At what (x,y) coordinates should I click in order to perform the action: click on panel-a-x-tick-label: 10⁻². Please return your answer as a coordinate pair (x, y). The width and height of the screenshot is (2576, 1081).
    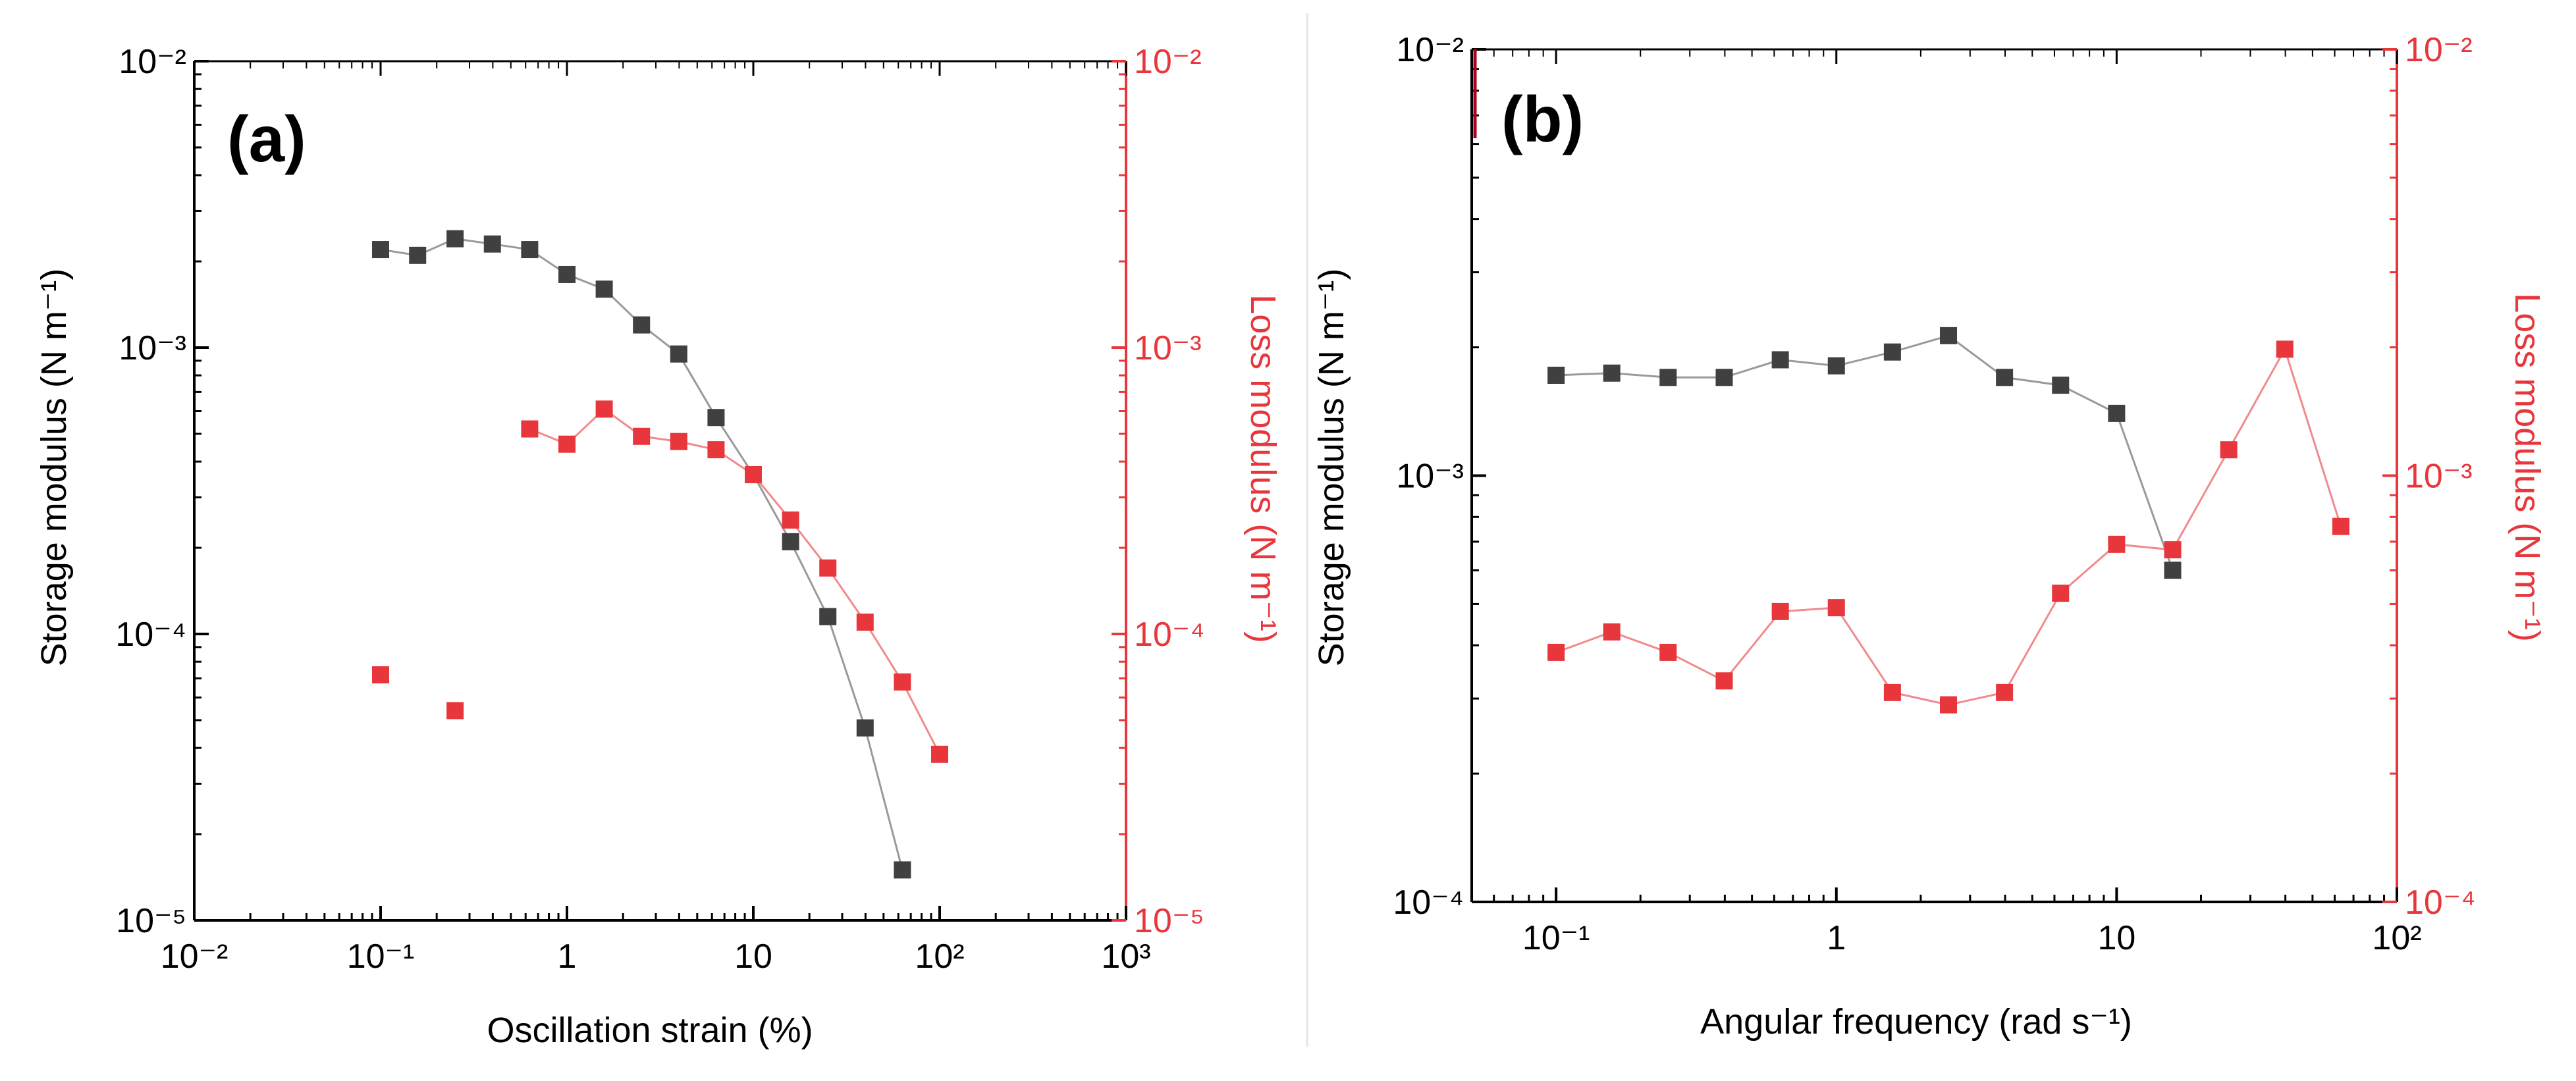
    Looking at the image, I should click on (194, 957).